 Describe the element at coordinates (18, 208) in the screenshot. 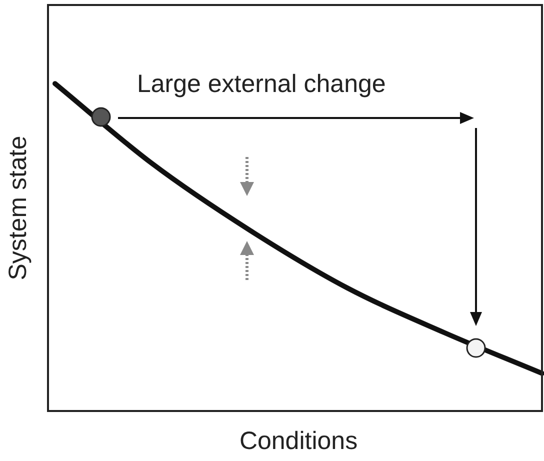

I see `y-axis-title: System state` at that location.